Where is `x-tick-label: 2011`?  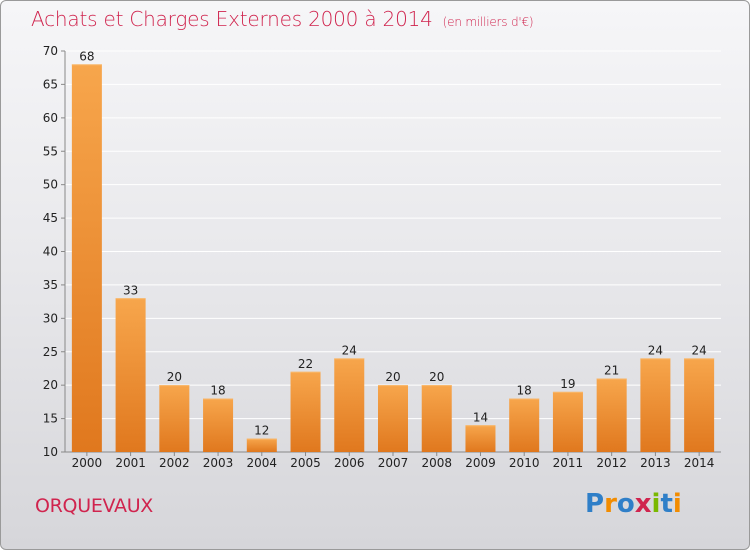
x-tick-label: 2011 is located at coordinates (568, 463).